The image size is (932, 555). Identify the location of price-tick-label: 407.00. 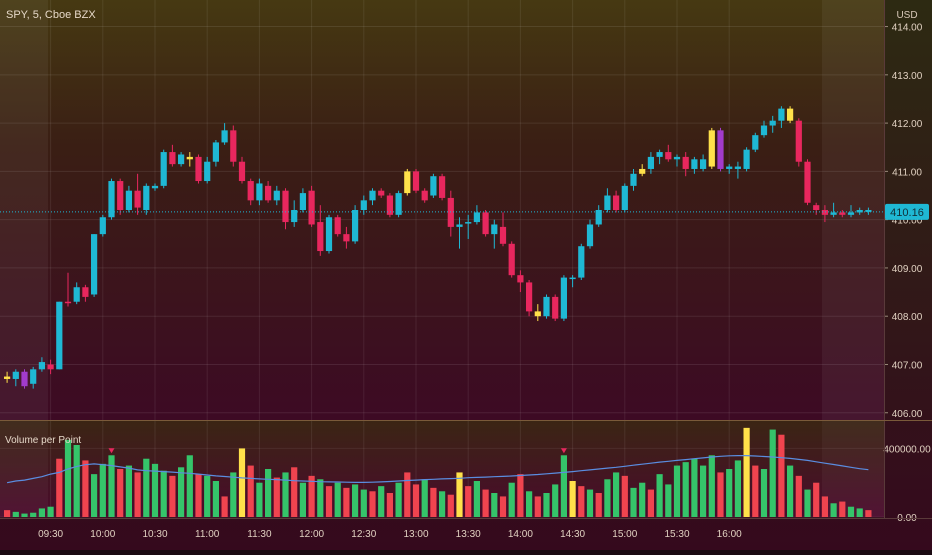
(907, 365).